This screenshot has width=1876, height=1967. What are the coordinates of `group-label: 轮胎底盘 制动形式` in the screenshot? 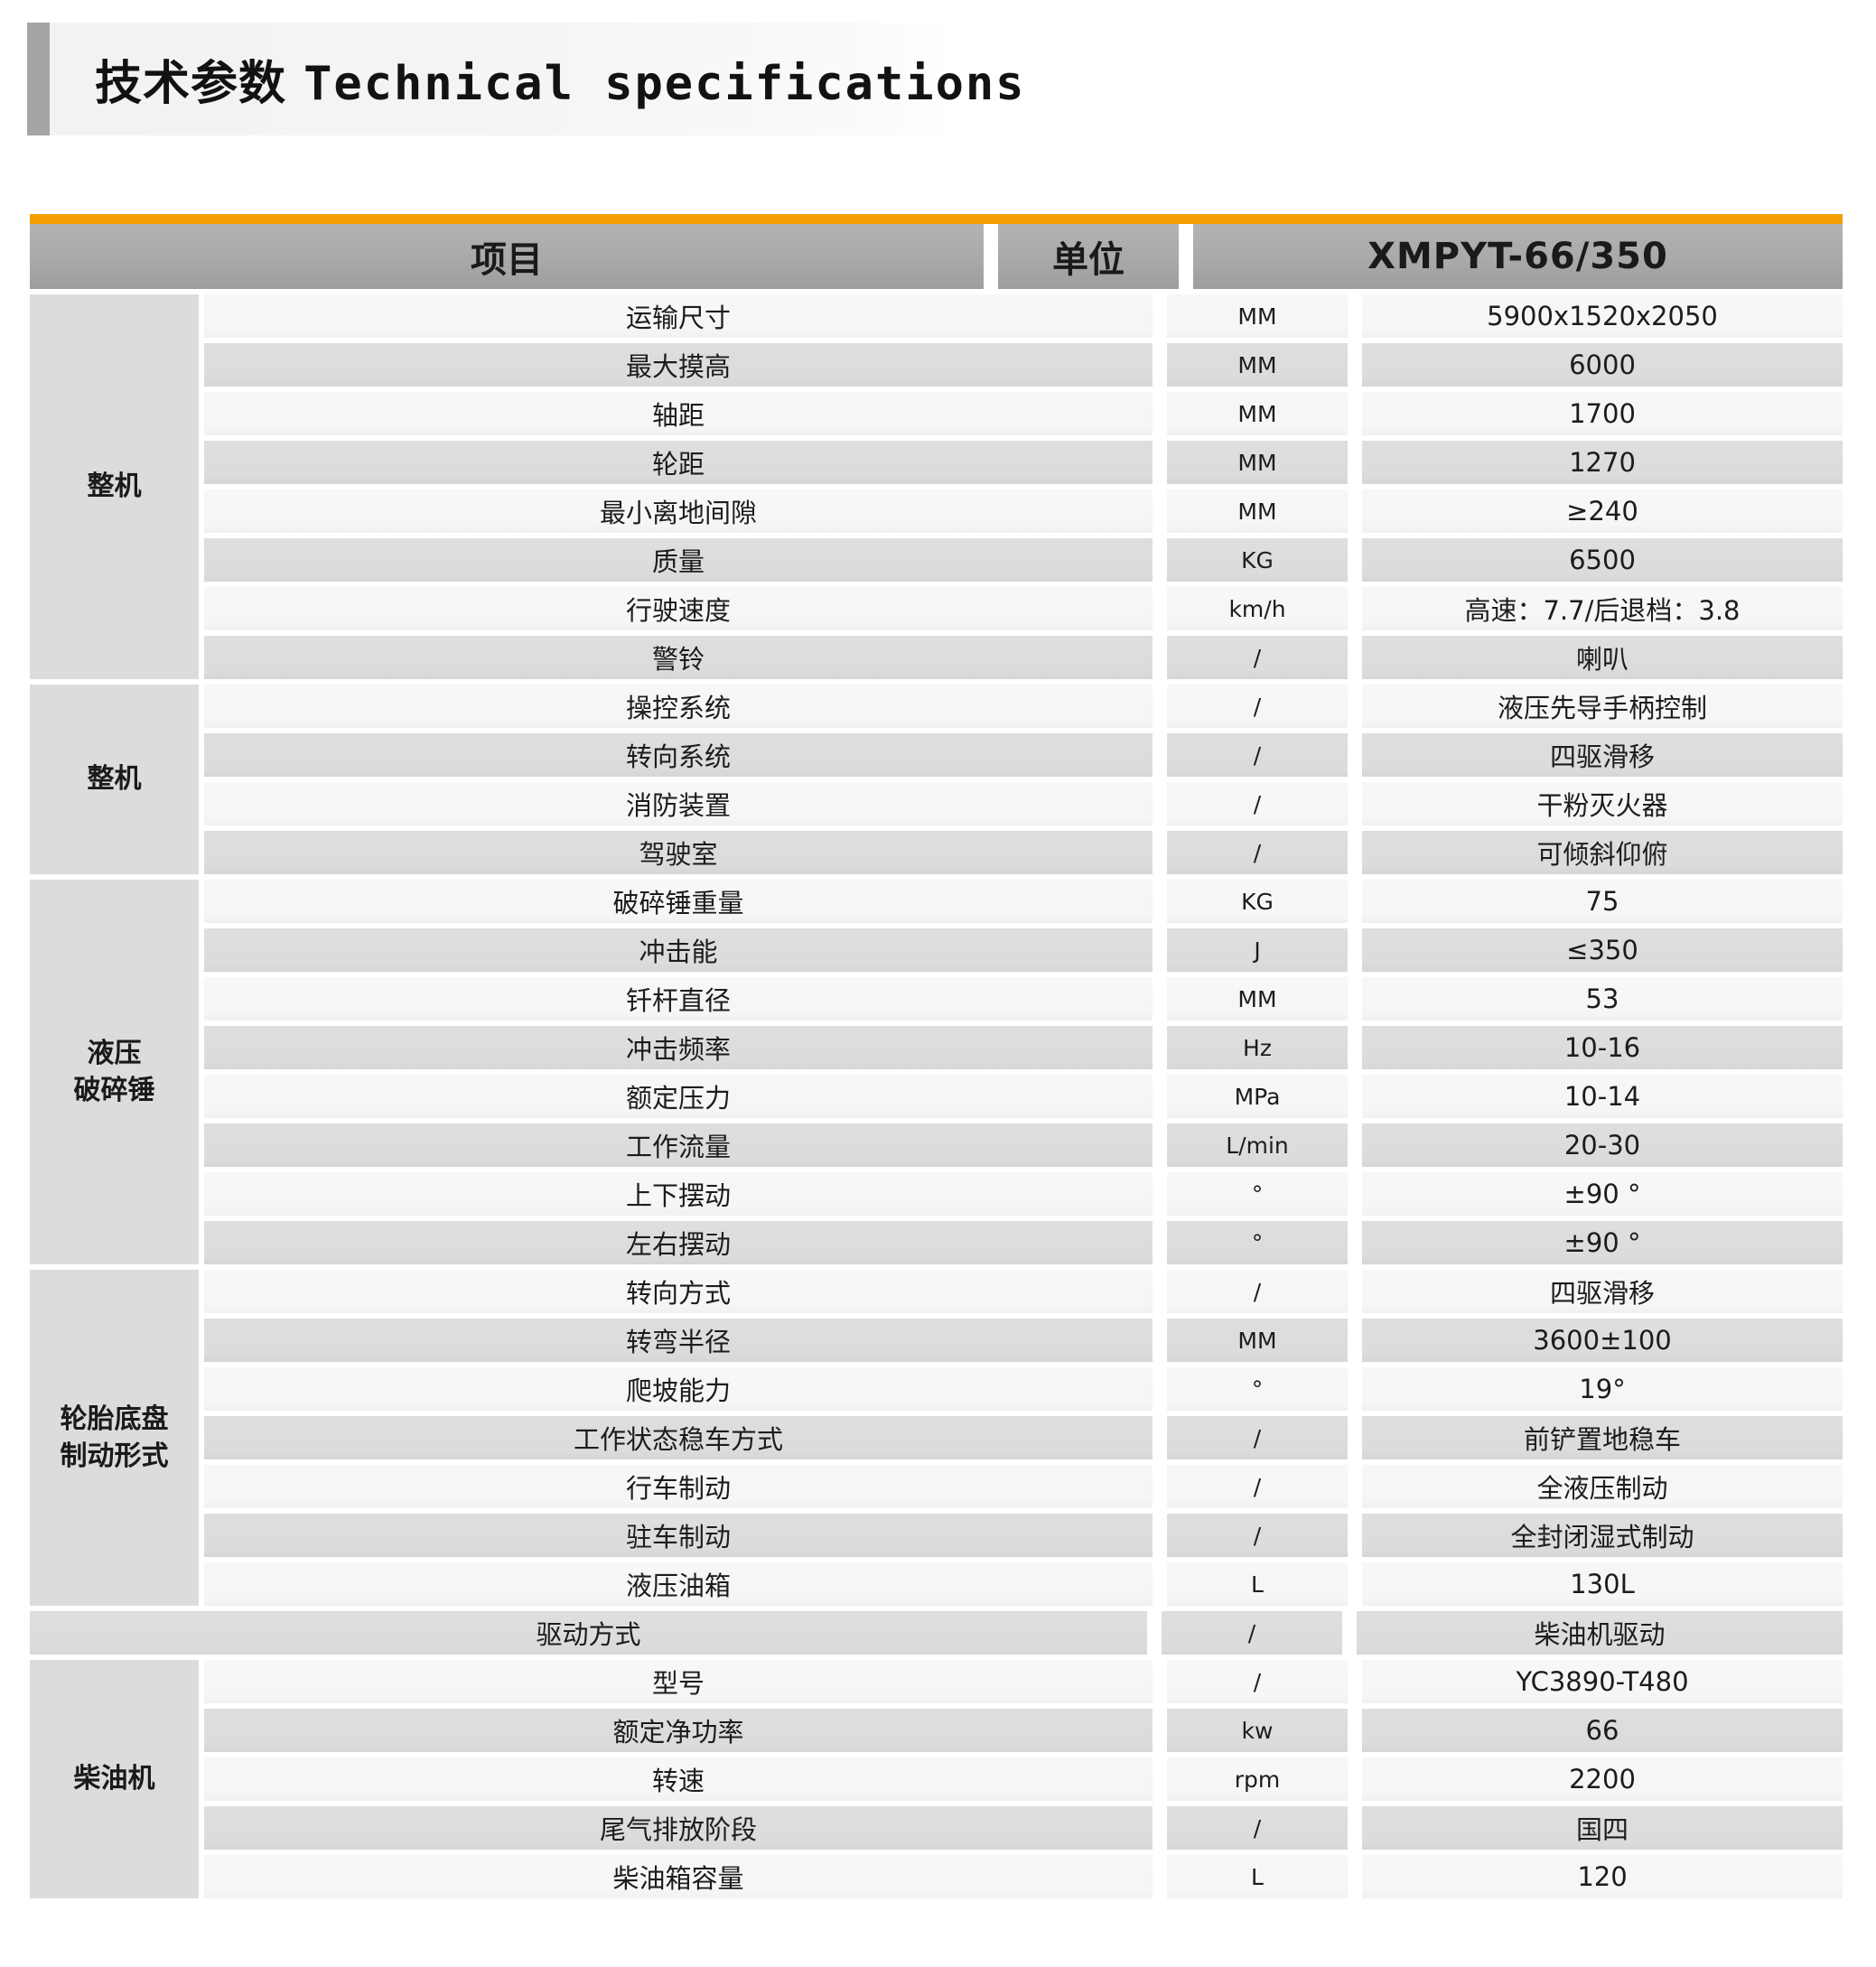 It's located at (114, 1438).